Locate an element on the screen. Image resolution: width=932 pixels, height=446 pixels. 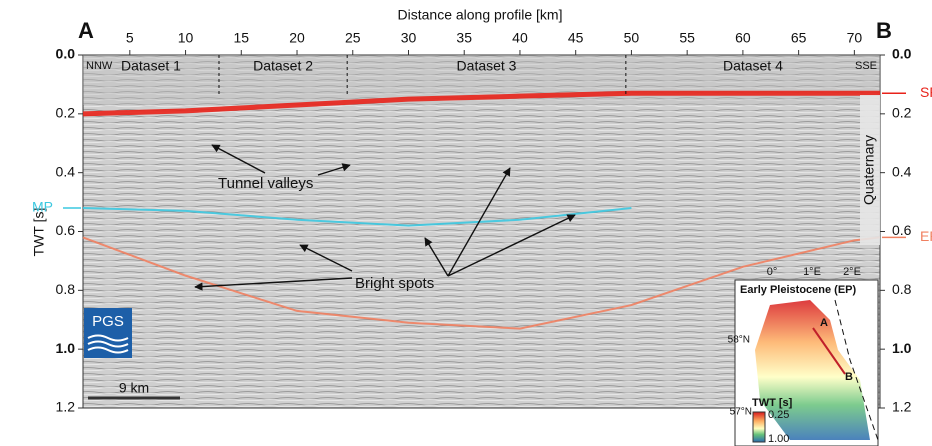
x-tick-label: 50 is located at coordinates (632, 38).